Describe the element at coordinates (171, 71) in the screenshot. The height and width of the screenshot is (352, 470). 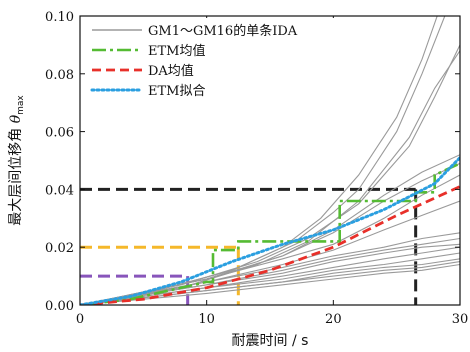
I see `legend-label-3: DA均值` at that location.